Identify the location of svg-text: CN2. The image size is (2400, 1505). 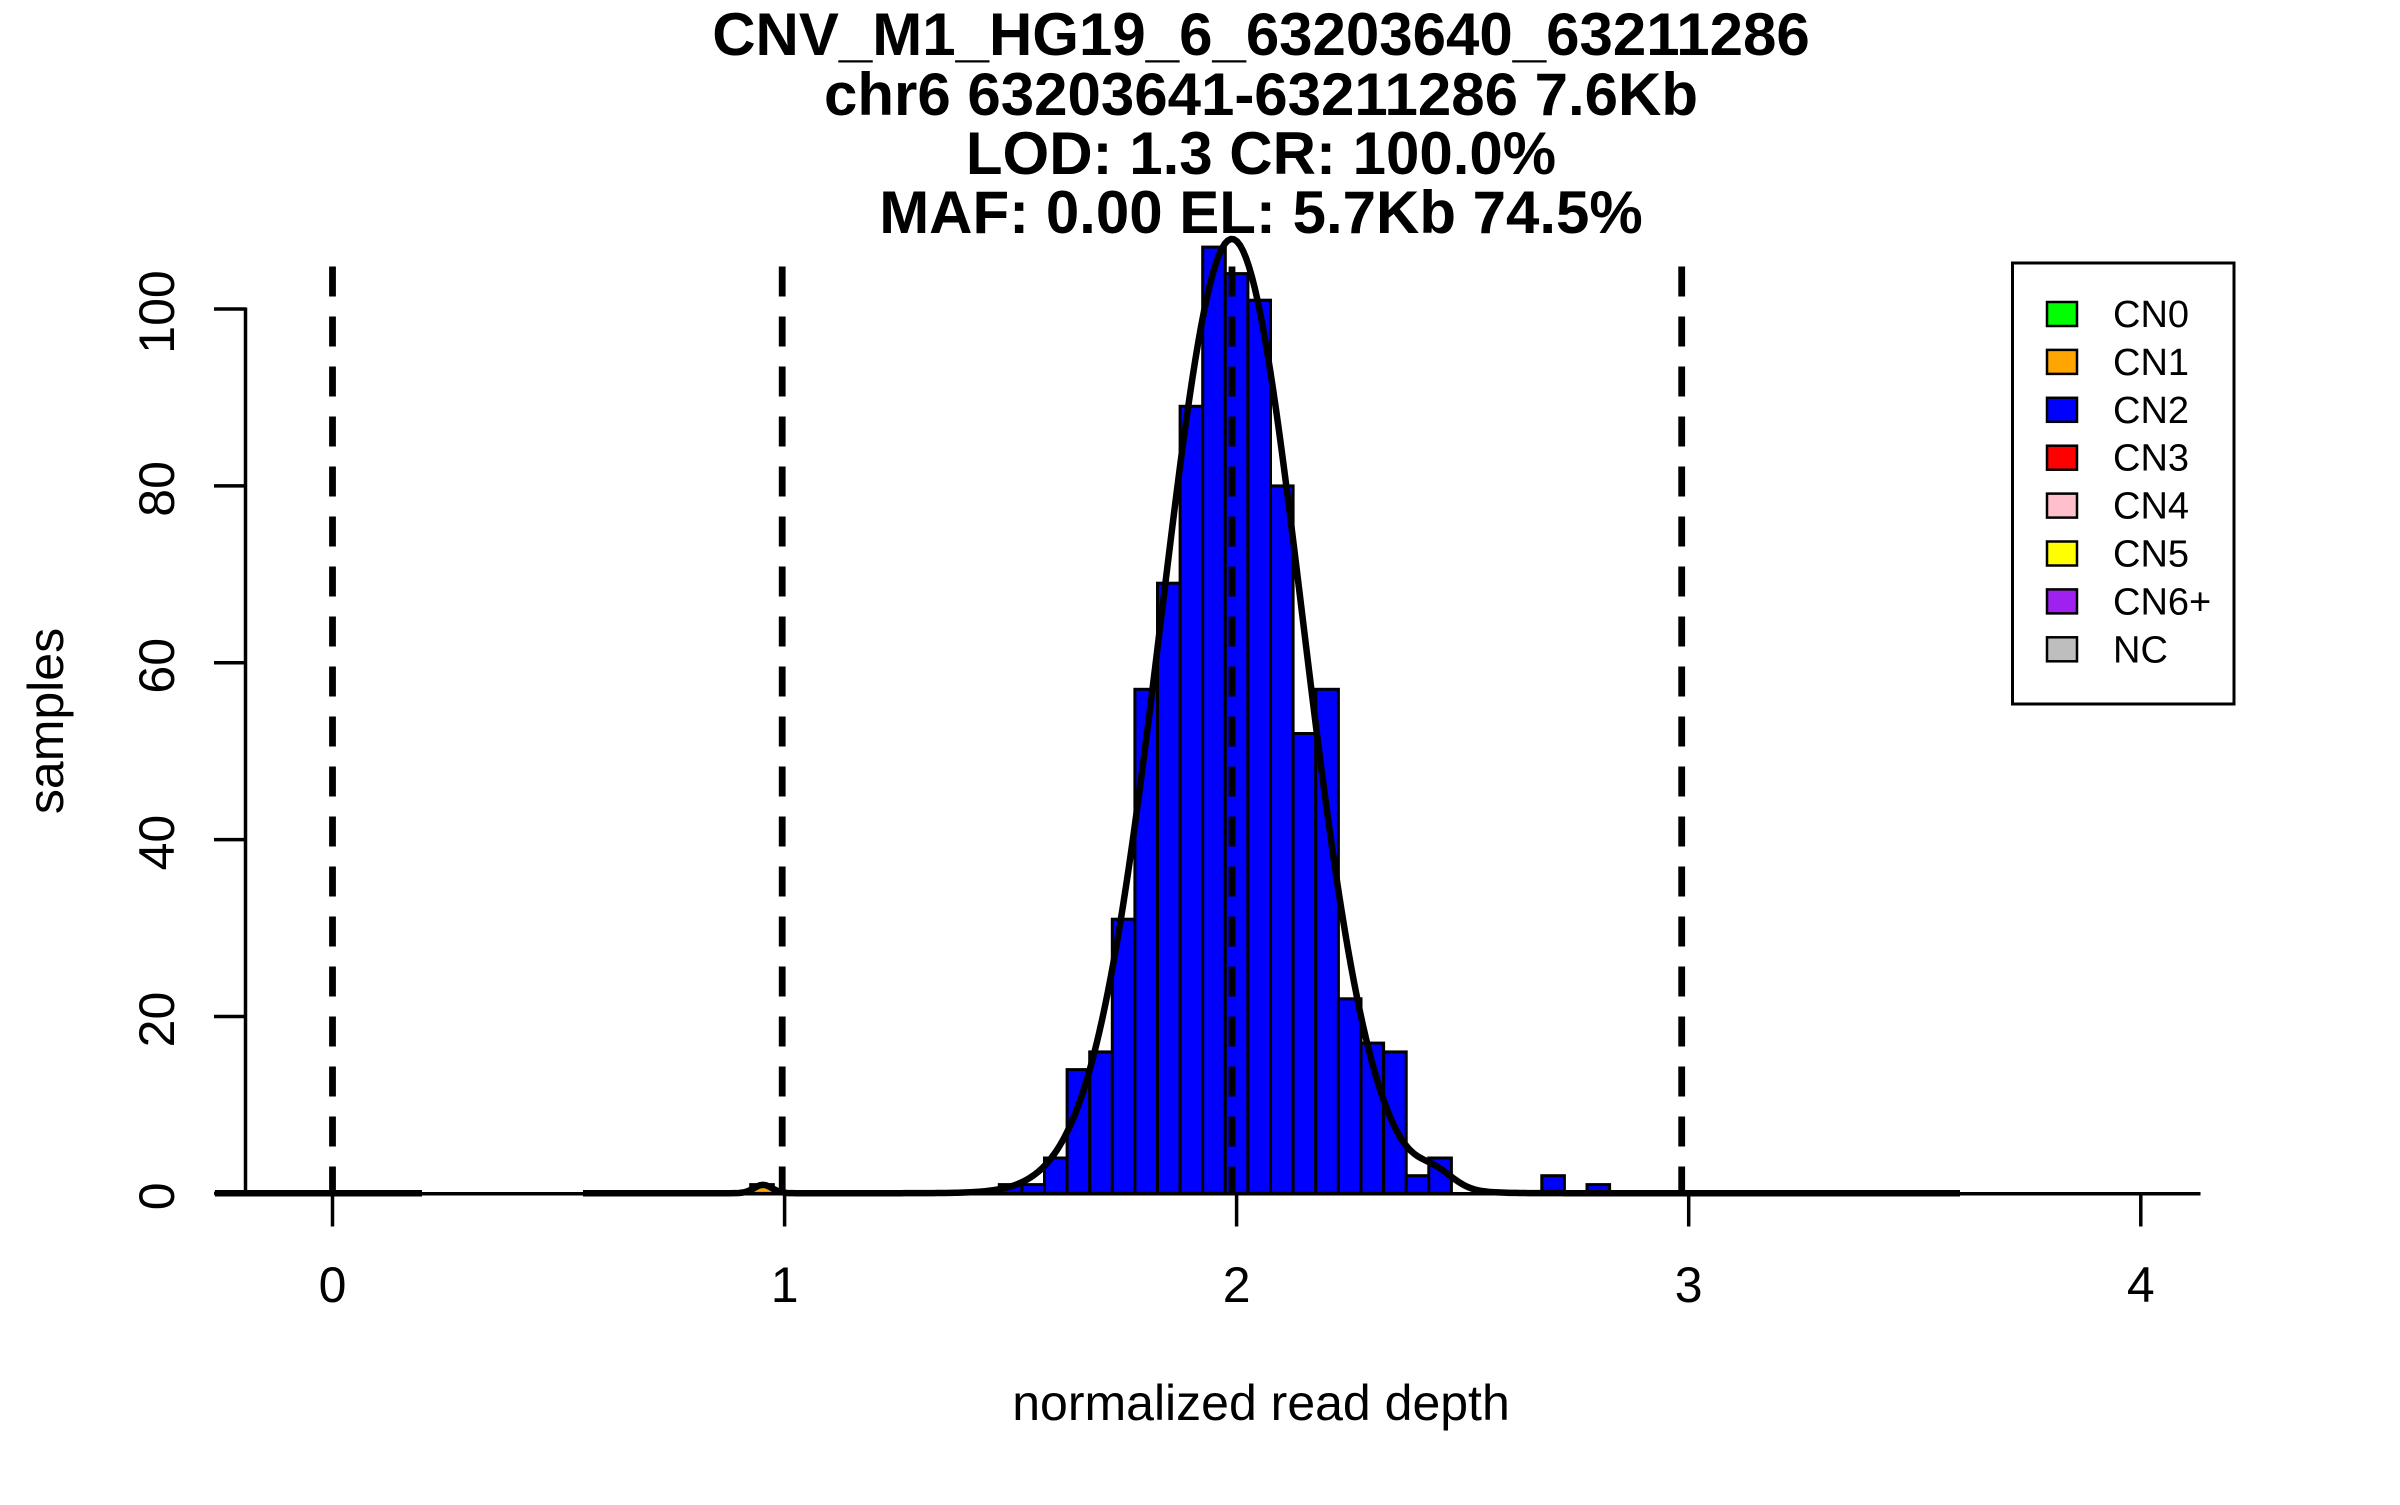
(2151, 411).